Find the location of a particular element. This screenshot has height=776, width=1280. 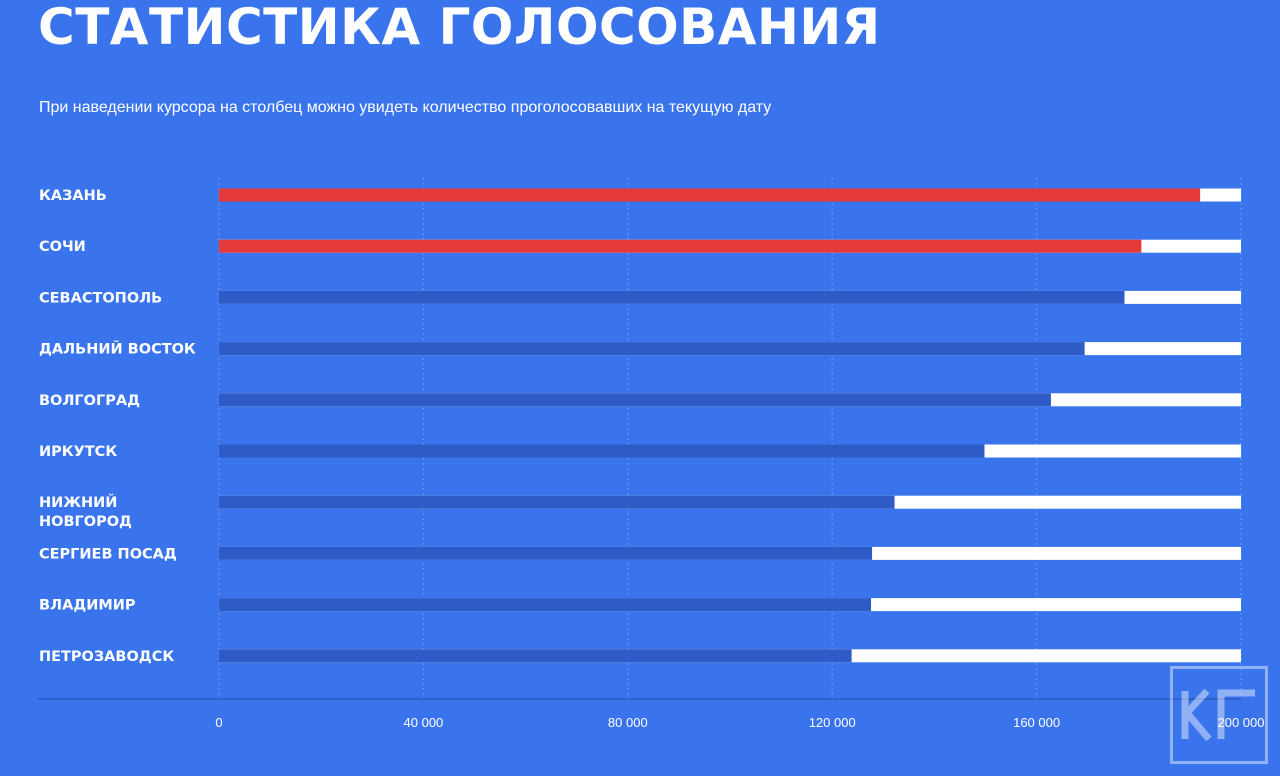

x-tick-label: 160 000 is located at coordinates (1036, 722).